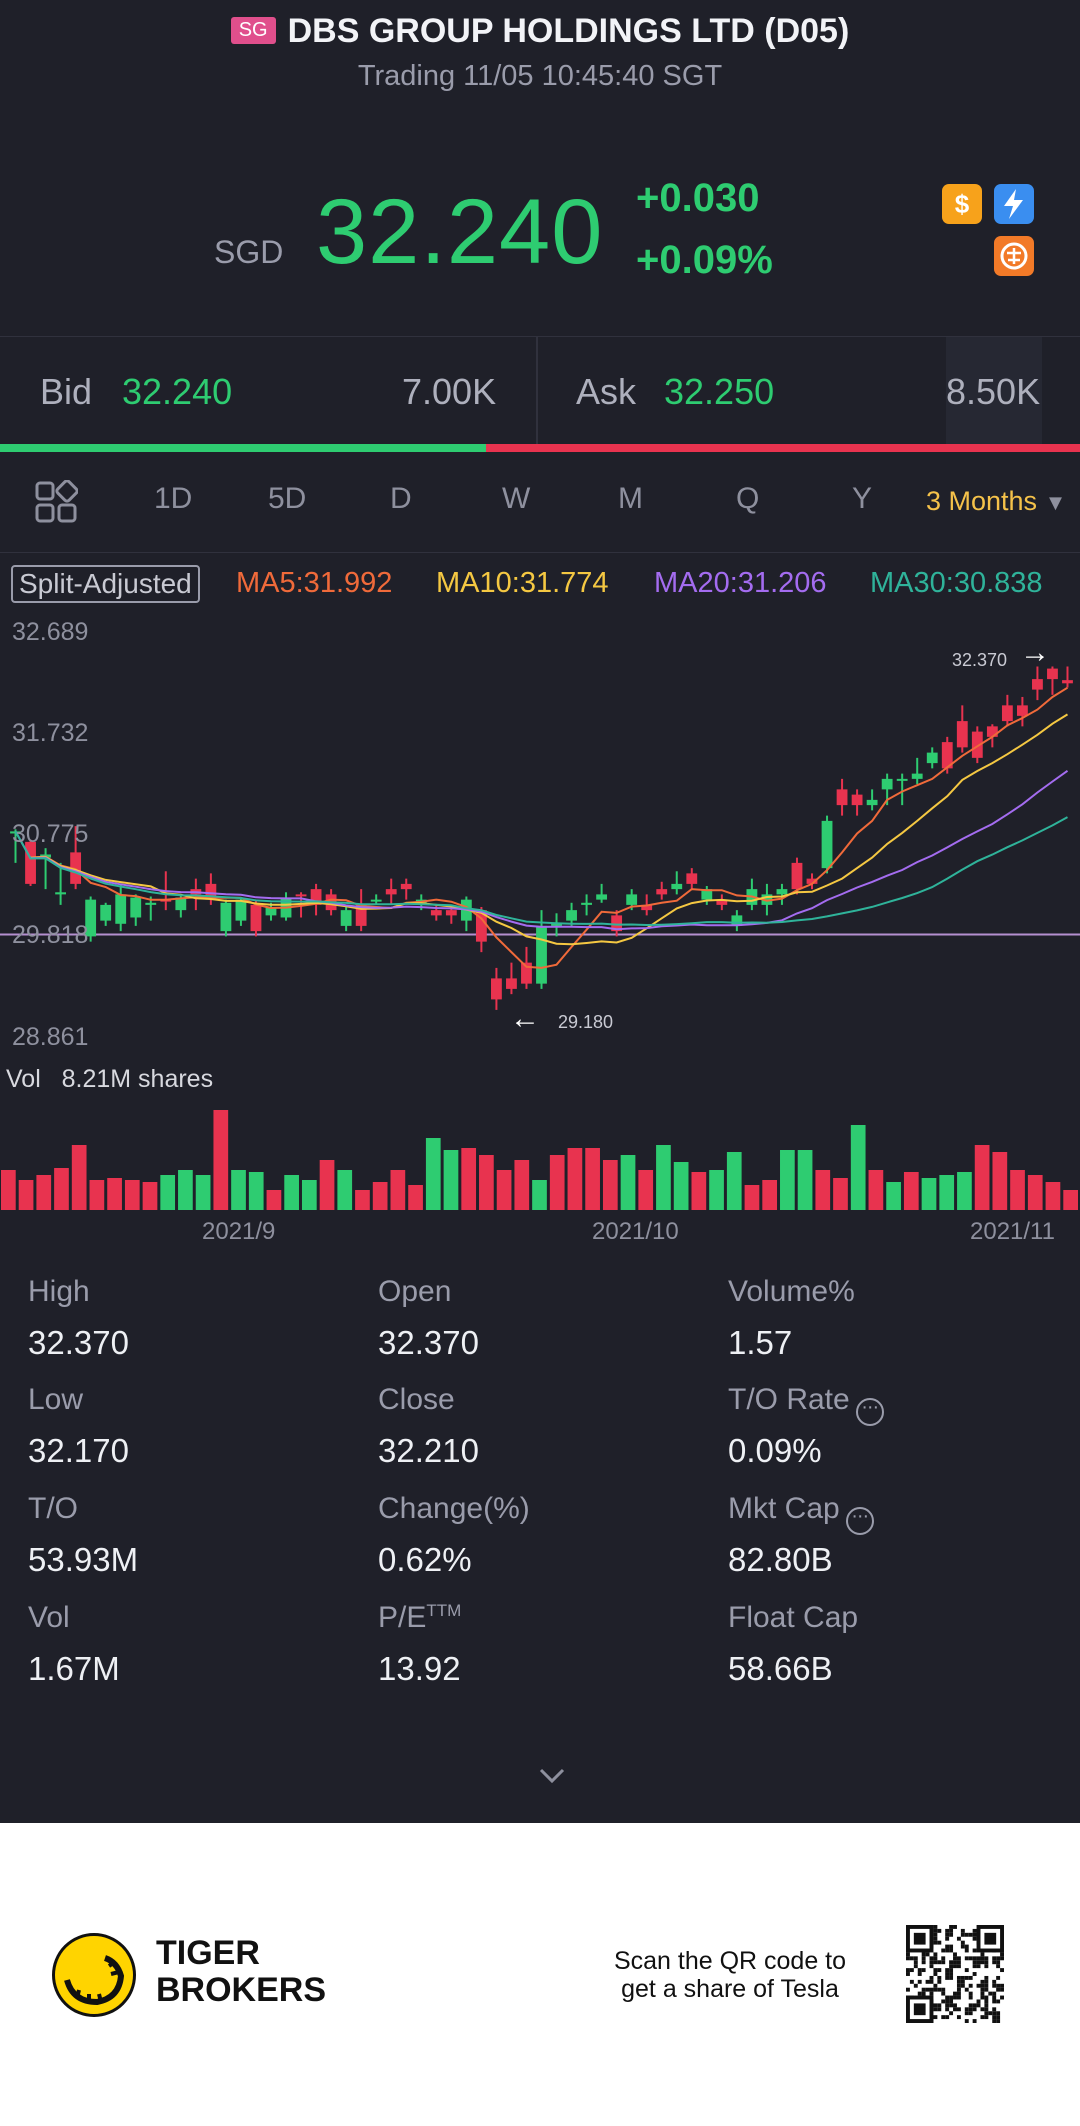 The image size is (1080, 2126). Describe the element at coordinates (956, 583) in the screenshot. I see `ma30-value: MA30:30.838` at that location.